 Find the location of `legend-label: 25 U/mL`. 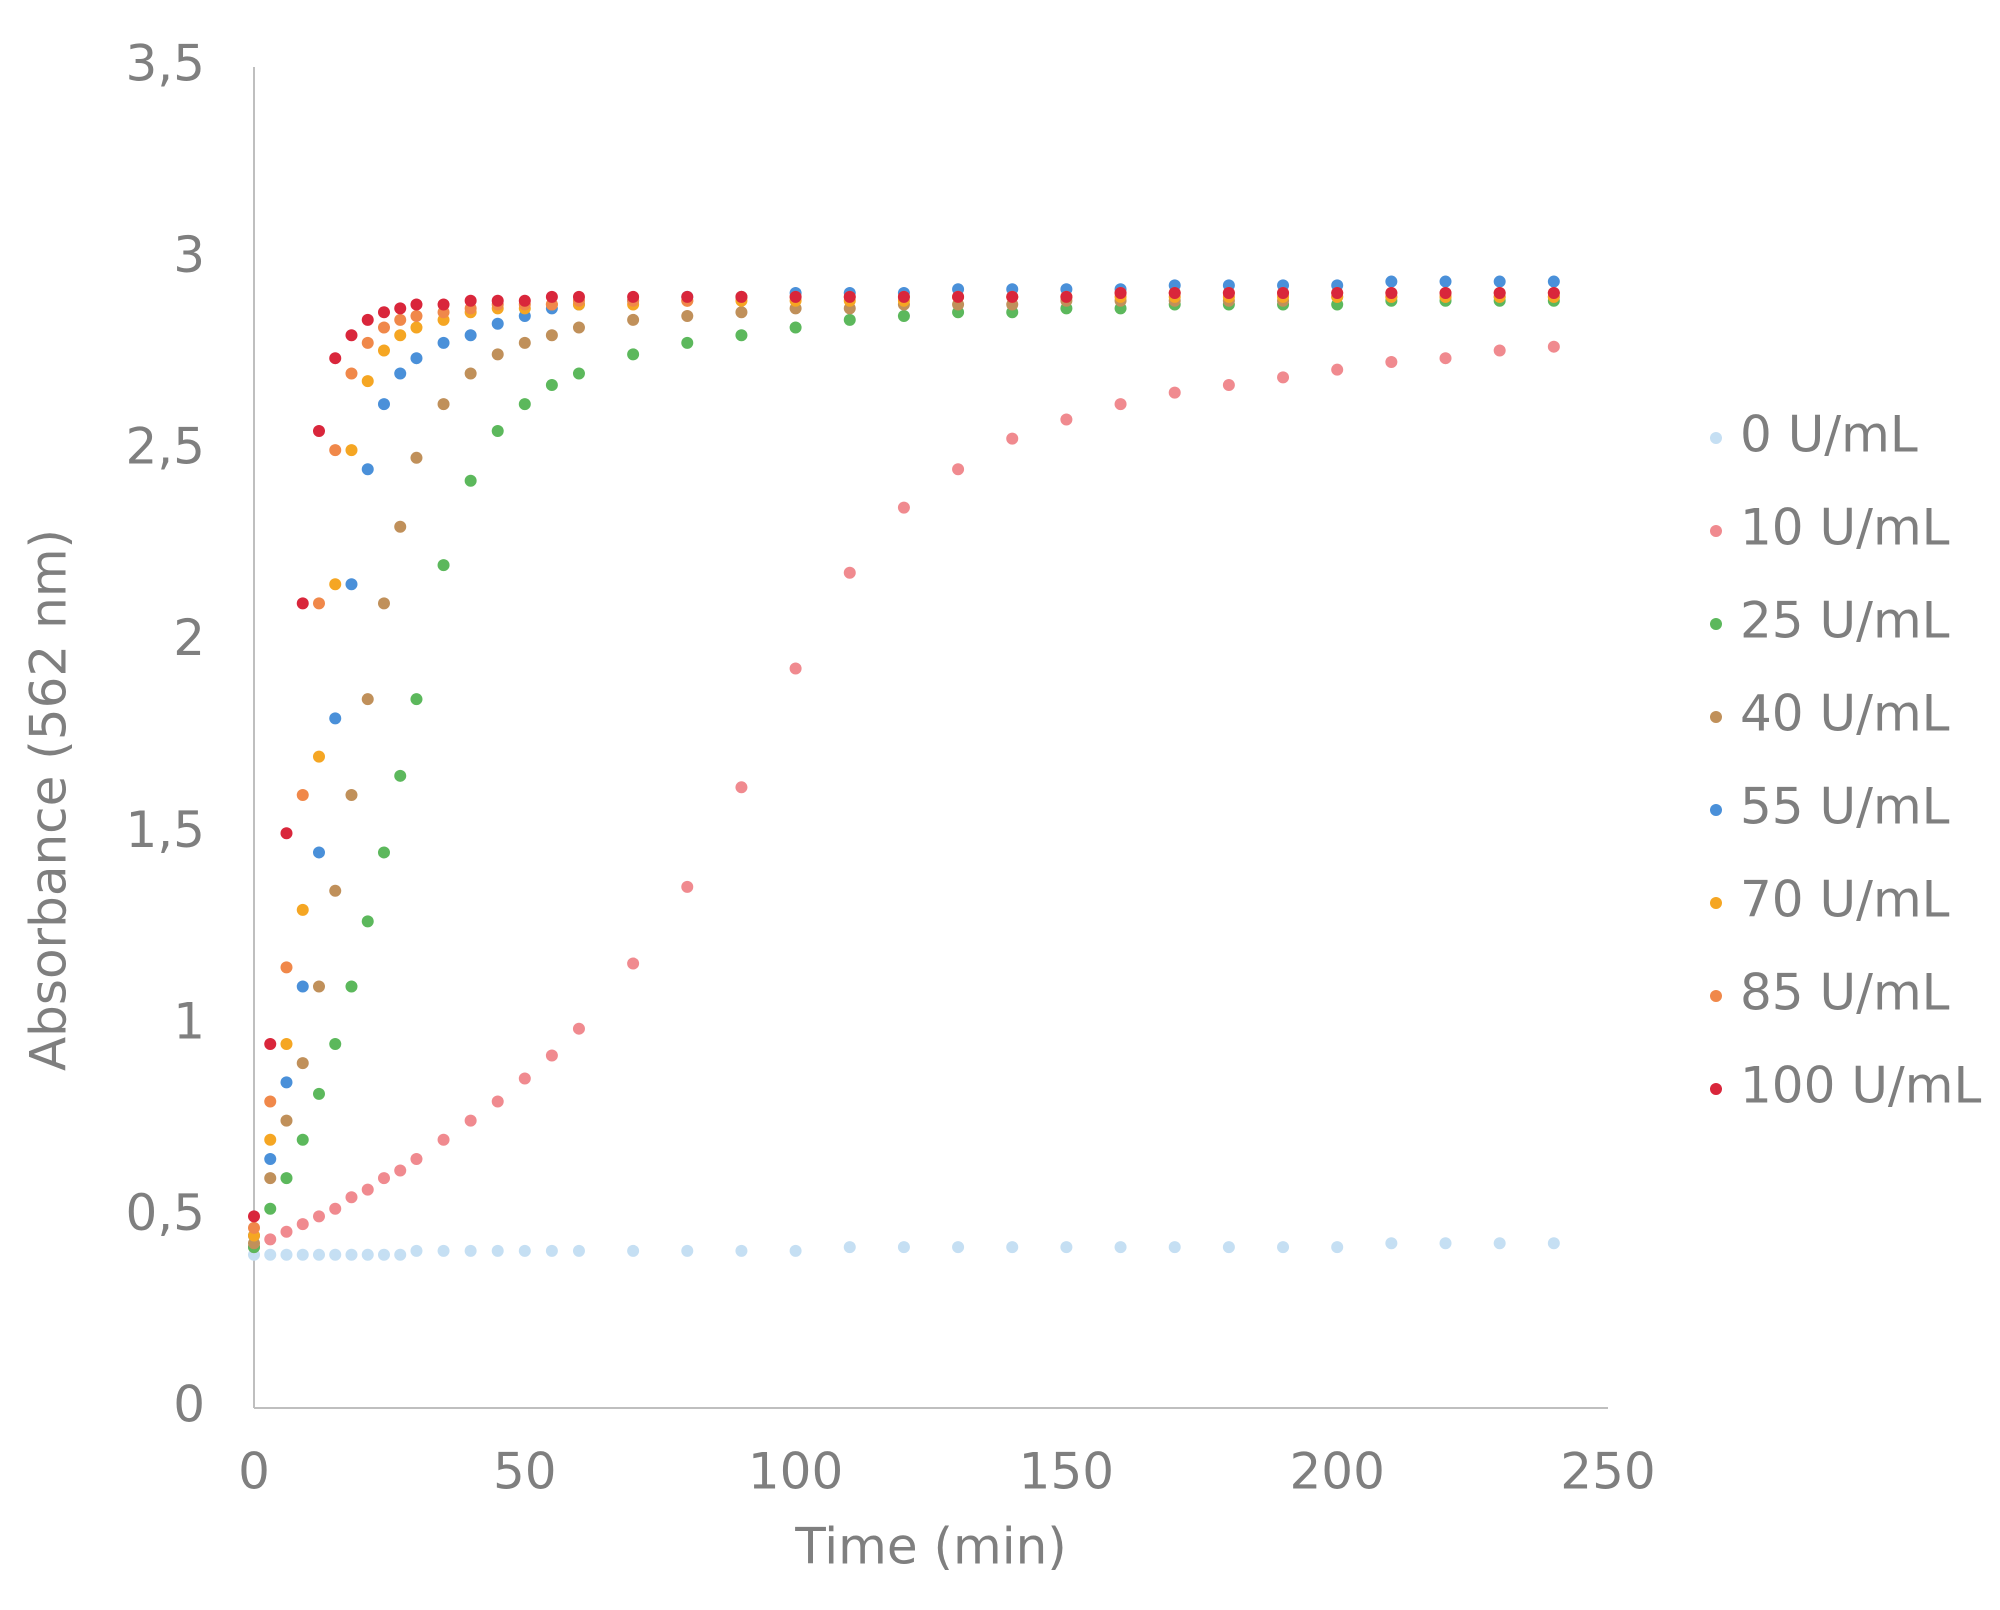

legend-label: 25 U/mL is located at coordinates (1845, 621).